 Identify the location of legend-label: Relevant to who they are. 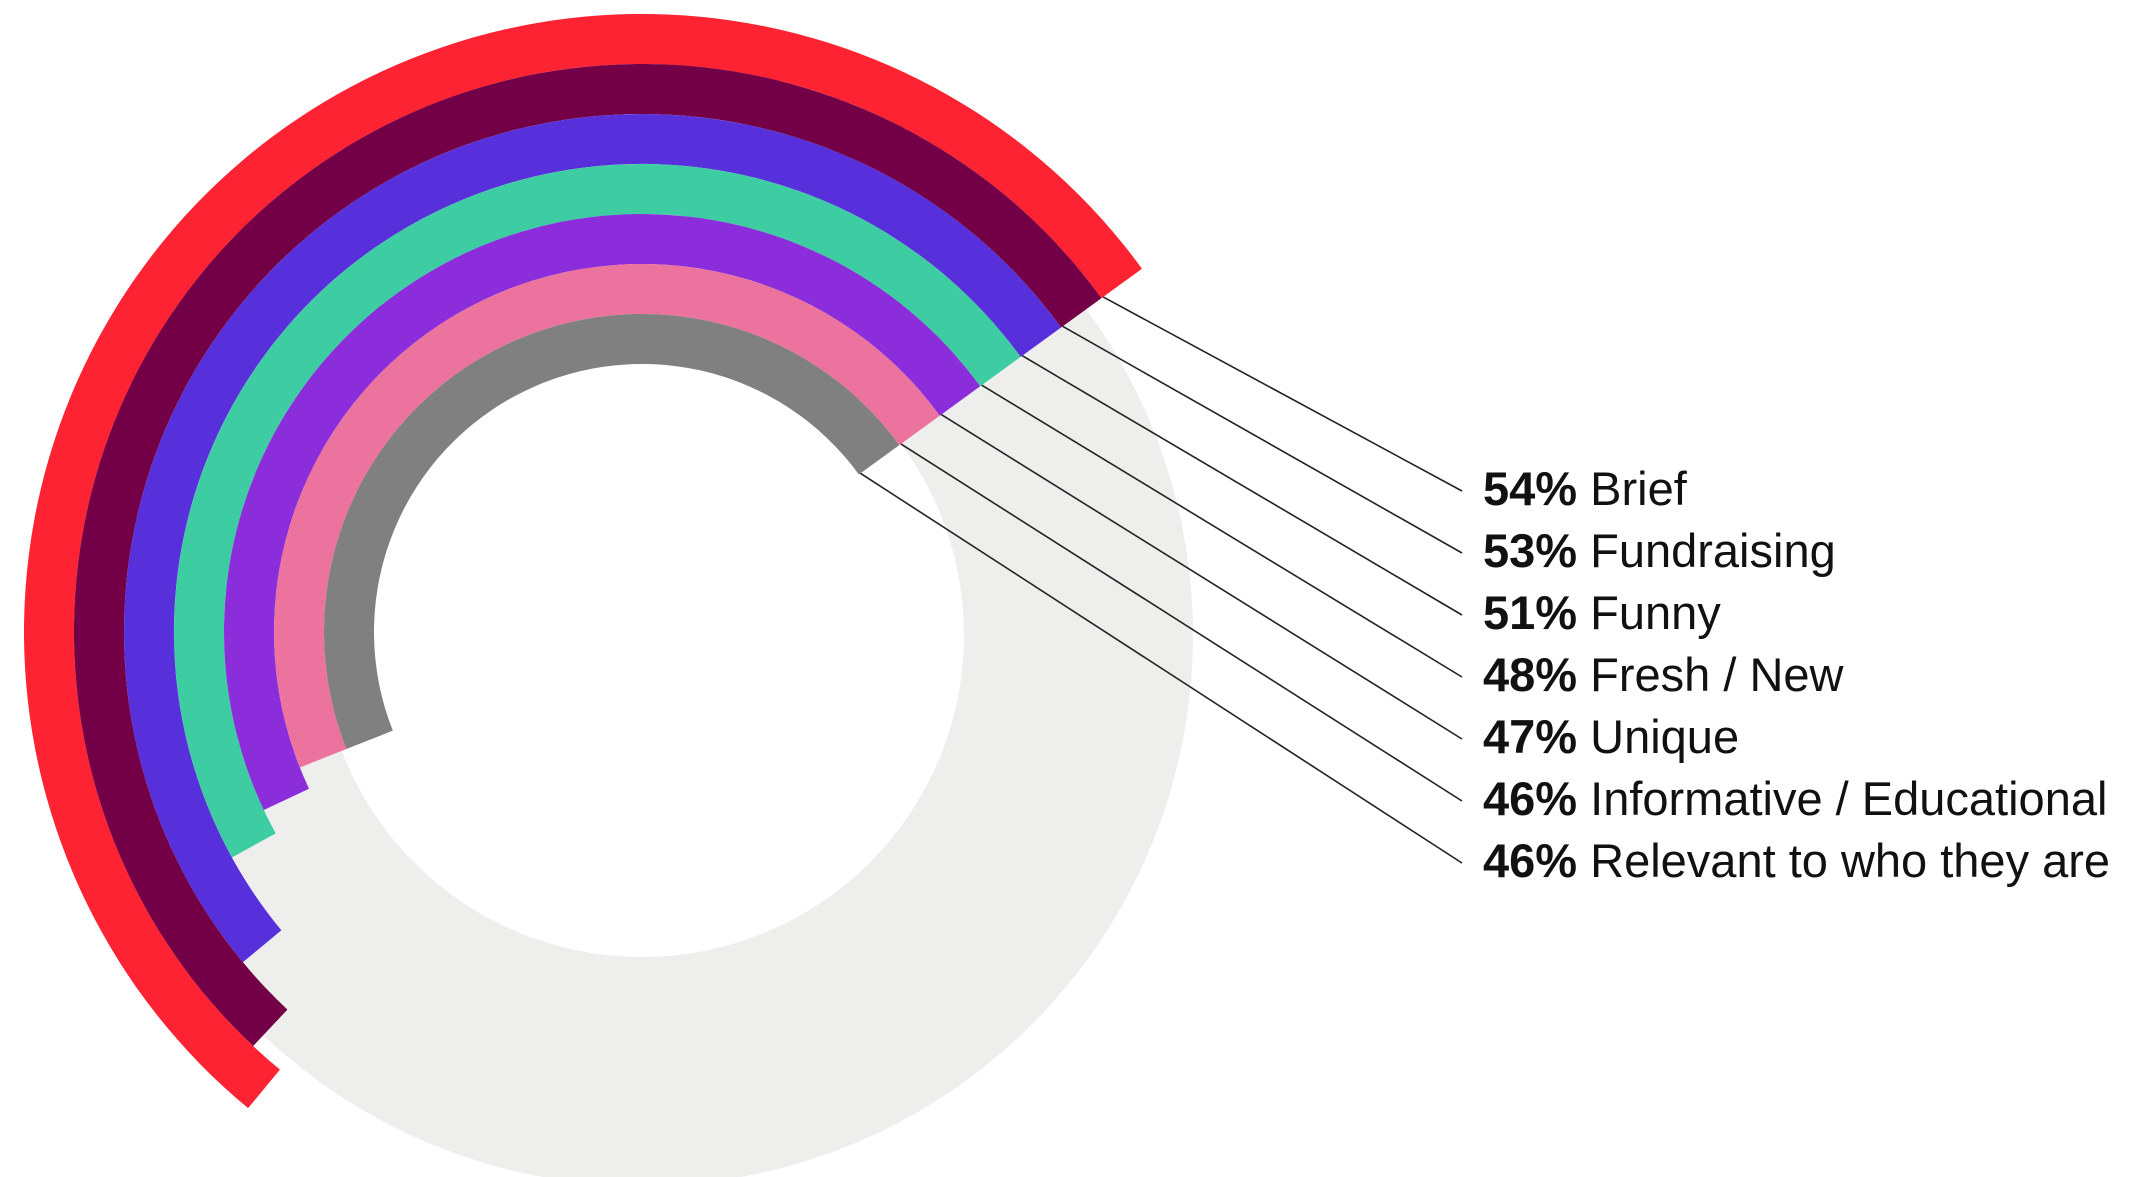
(1843, 860).